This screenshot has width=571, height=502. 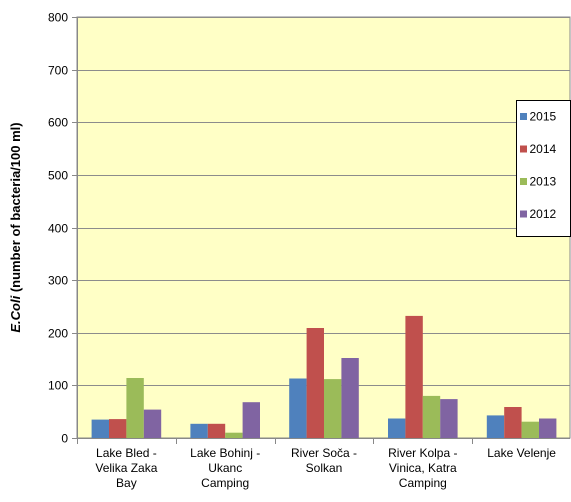 What do you see at coordinates (58, 71) in the screenshot?
I see `y-tick-label: 700` at bounding box center [58, 71].